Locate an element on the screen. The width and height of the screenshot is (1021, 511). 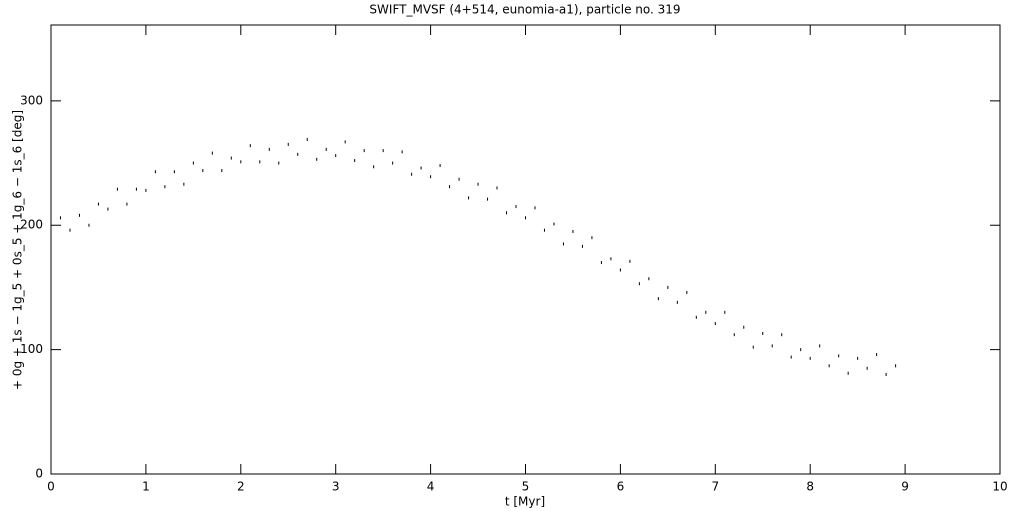
x-tick-label: 10 is located at coordinates (999, 487).